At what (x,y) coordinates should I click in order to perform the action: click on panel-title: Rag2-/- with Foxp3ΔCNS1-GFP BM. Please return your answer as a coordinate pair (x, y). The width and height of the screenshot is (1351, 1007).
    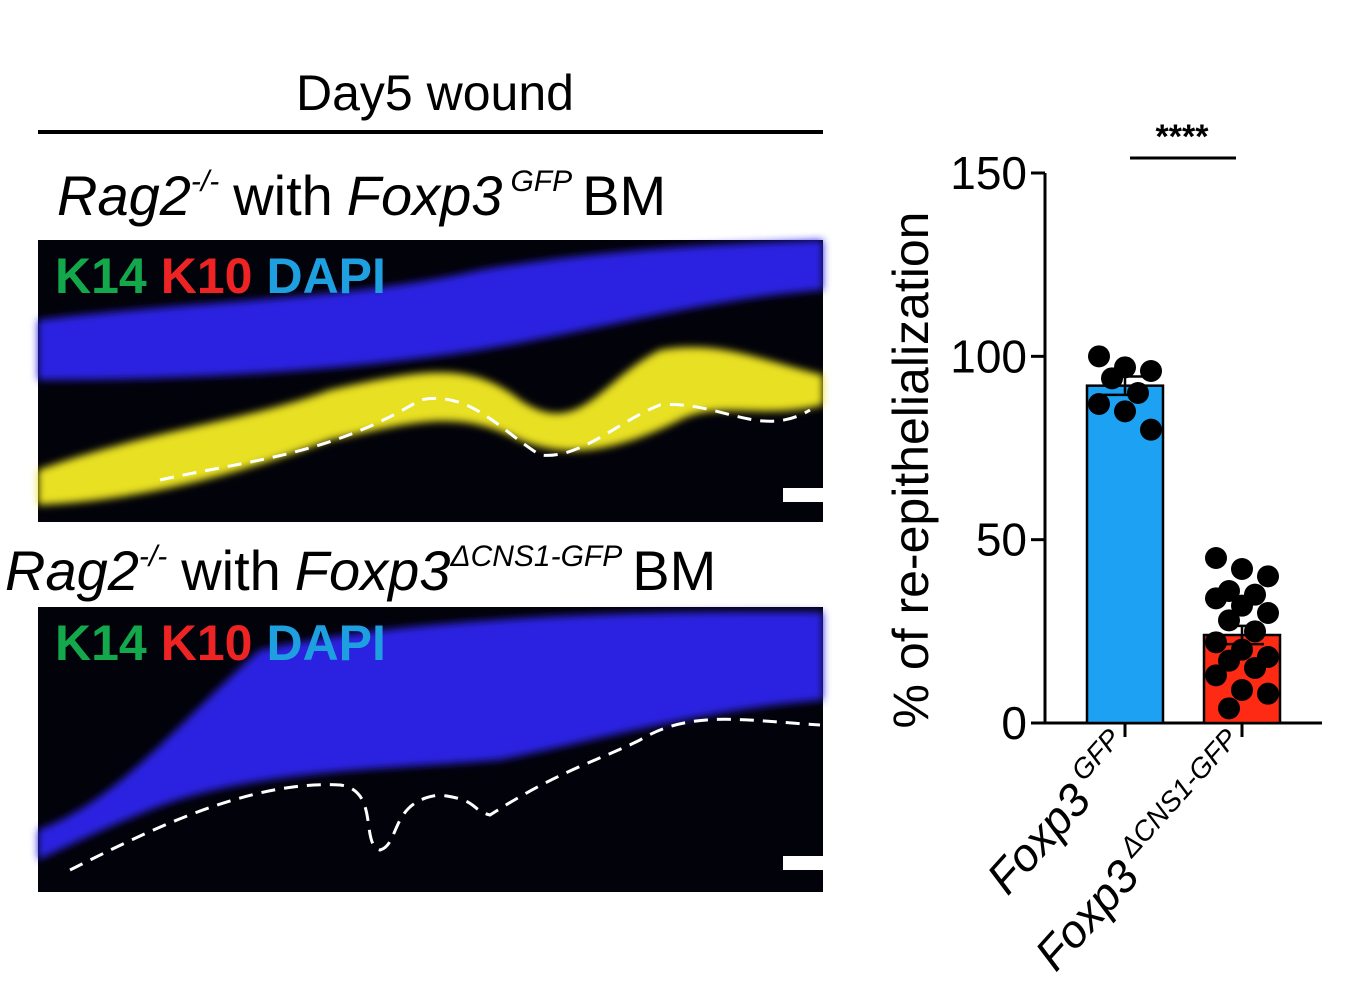
    Looking at the image, I should click on (360, 570).